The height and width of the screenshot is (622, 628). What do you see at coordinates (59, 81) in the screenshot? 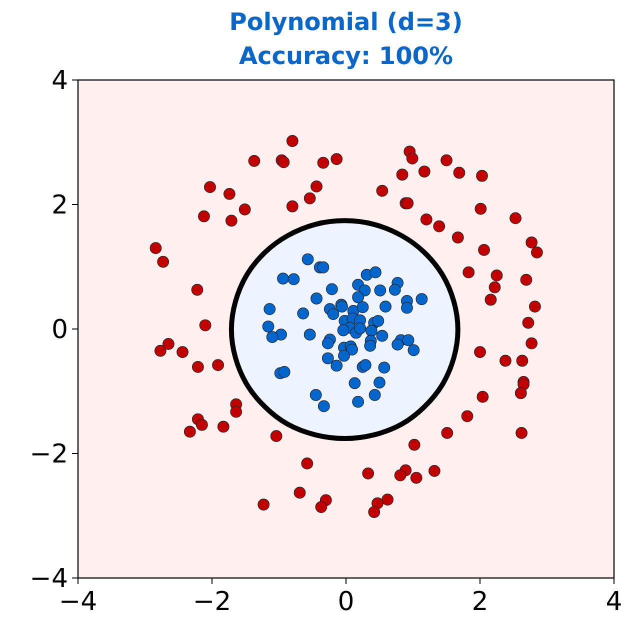
I see `y-tick-label: 4` at bounding box center [59, 81].